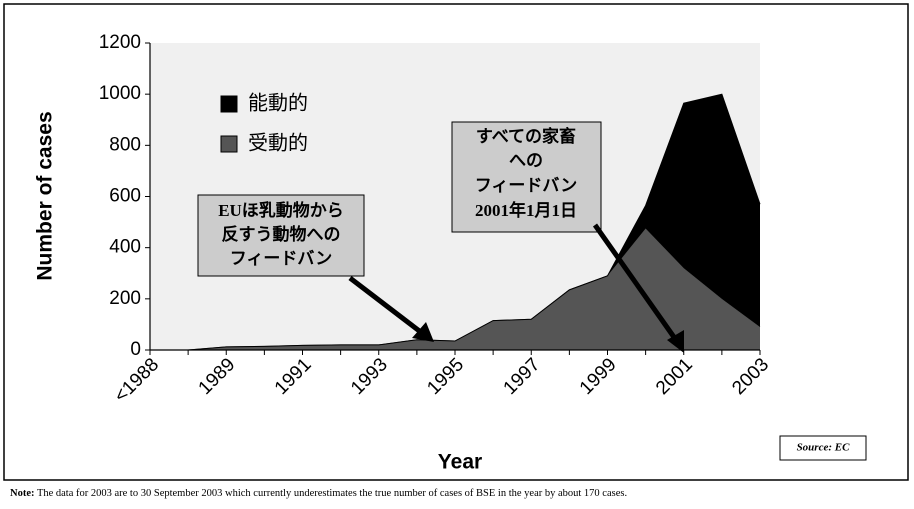 This screenshot has height=509, width=914. I want to click on note-label: Note:, so click(22, 493).